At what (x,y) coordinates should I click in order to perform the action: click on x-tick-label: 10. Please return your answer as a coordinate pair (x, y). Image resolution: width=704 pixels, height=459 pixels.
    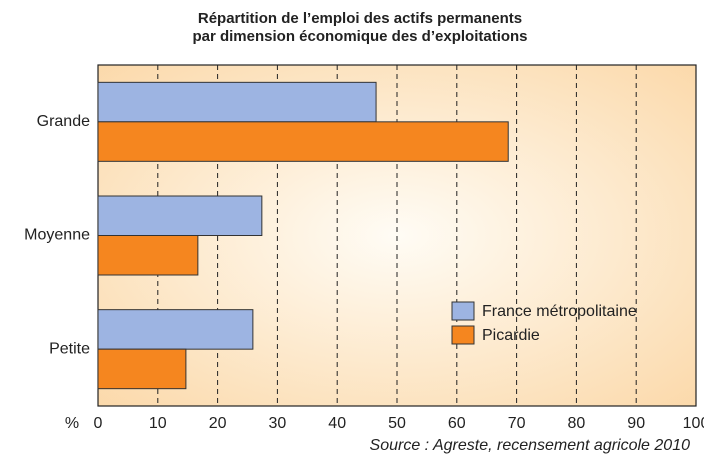
    Looking at the image, I should click on (158, 423).